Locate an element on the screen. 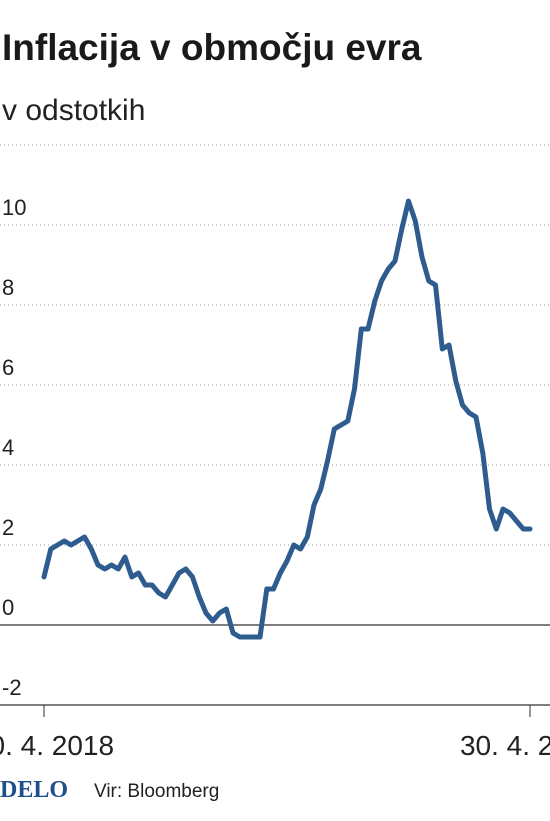 Image resolution: width=550 pixels, height=821 pixels. y-tick-label: 10 is located at coordinates (14, 207).